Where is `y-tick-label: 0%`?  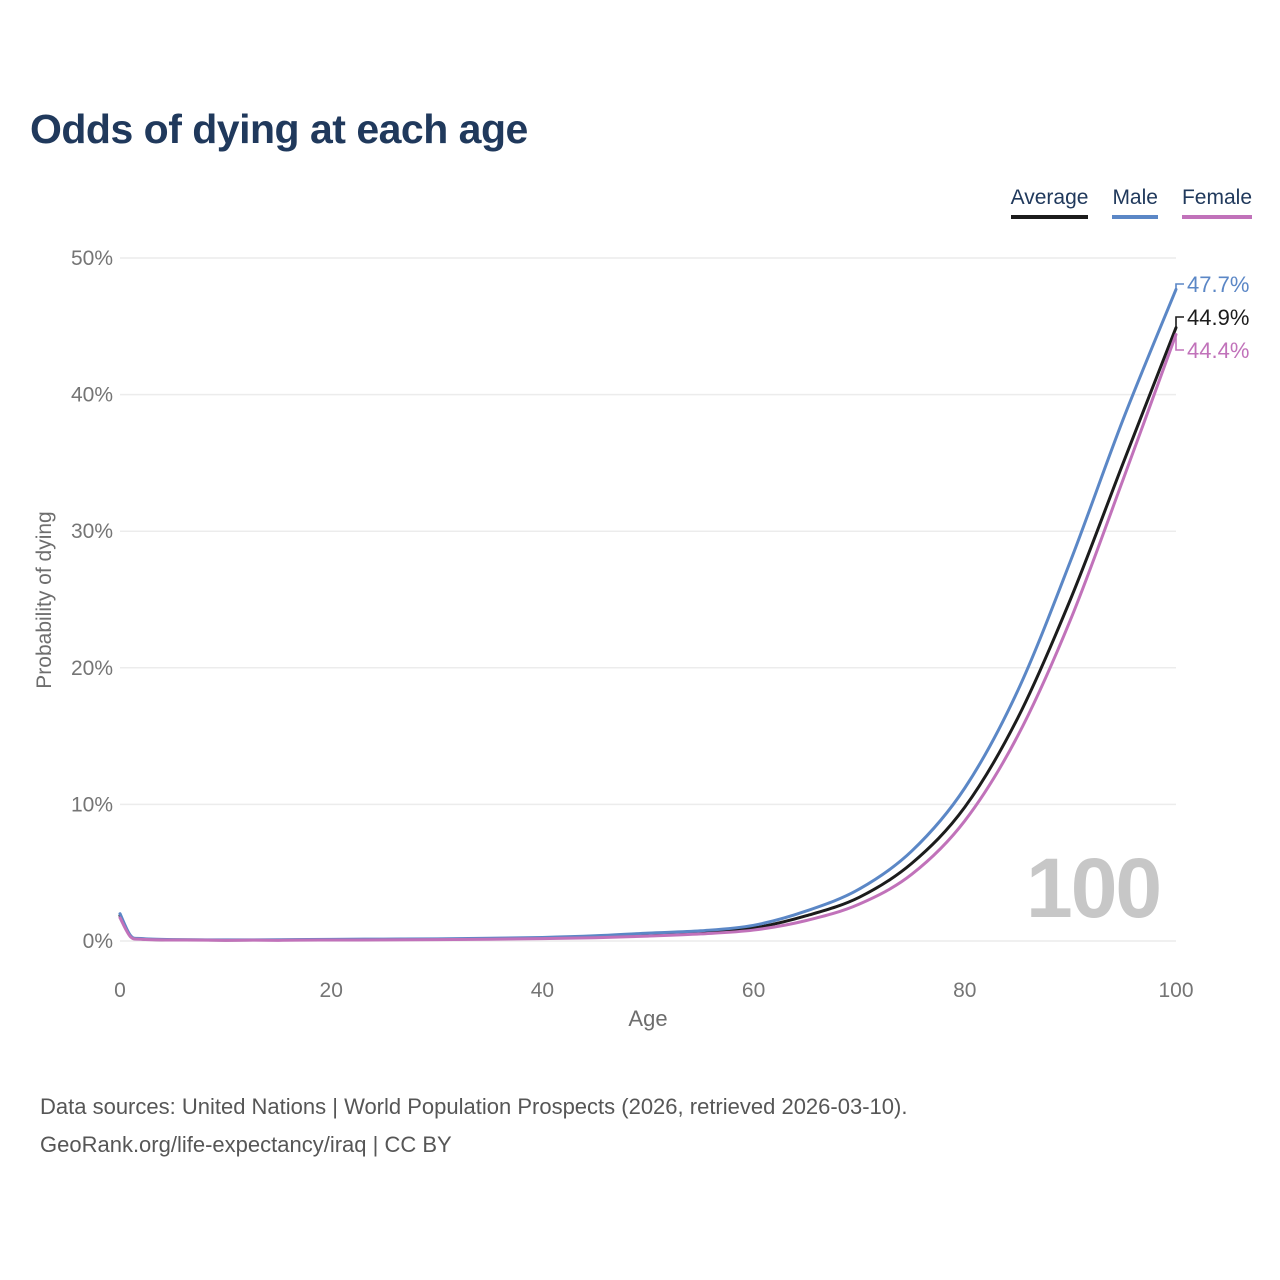 y-tick-label: 0% is located at coordinates (98, 941).